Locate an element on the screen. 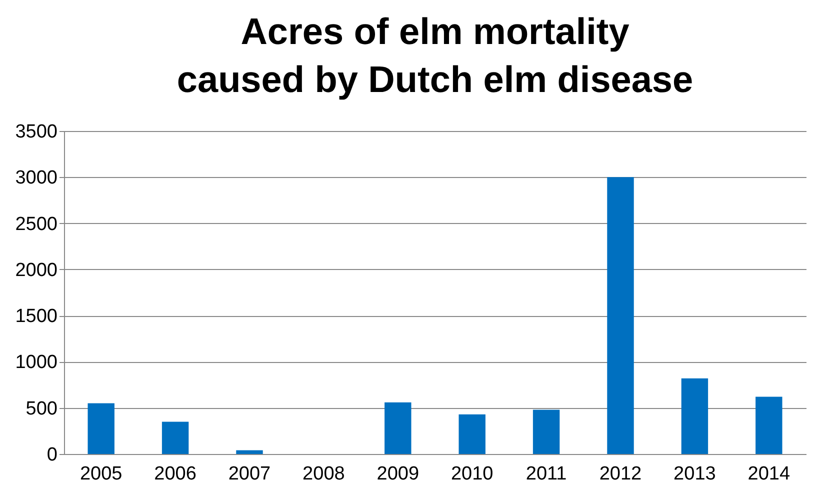  x-tick-label: 2010 is located at coordinates (472, 474).